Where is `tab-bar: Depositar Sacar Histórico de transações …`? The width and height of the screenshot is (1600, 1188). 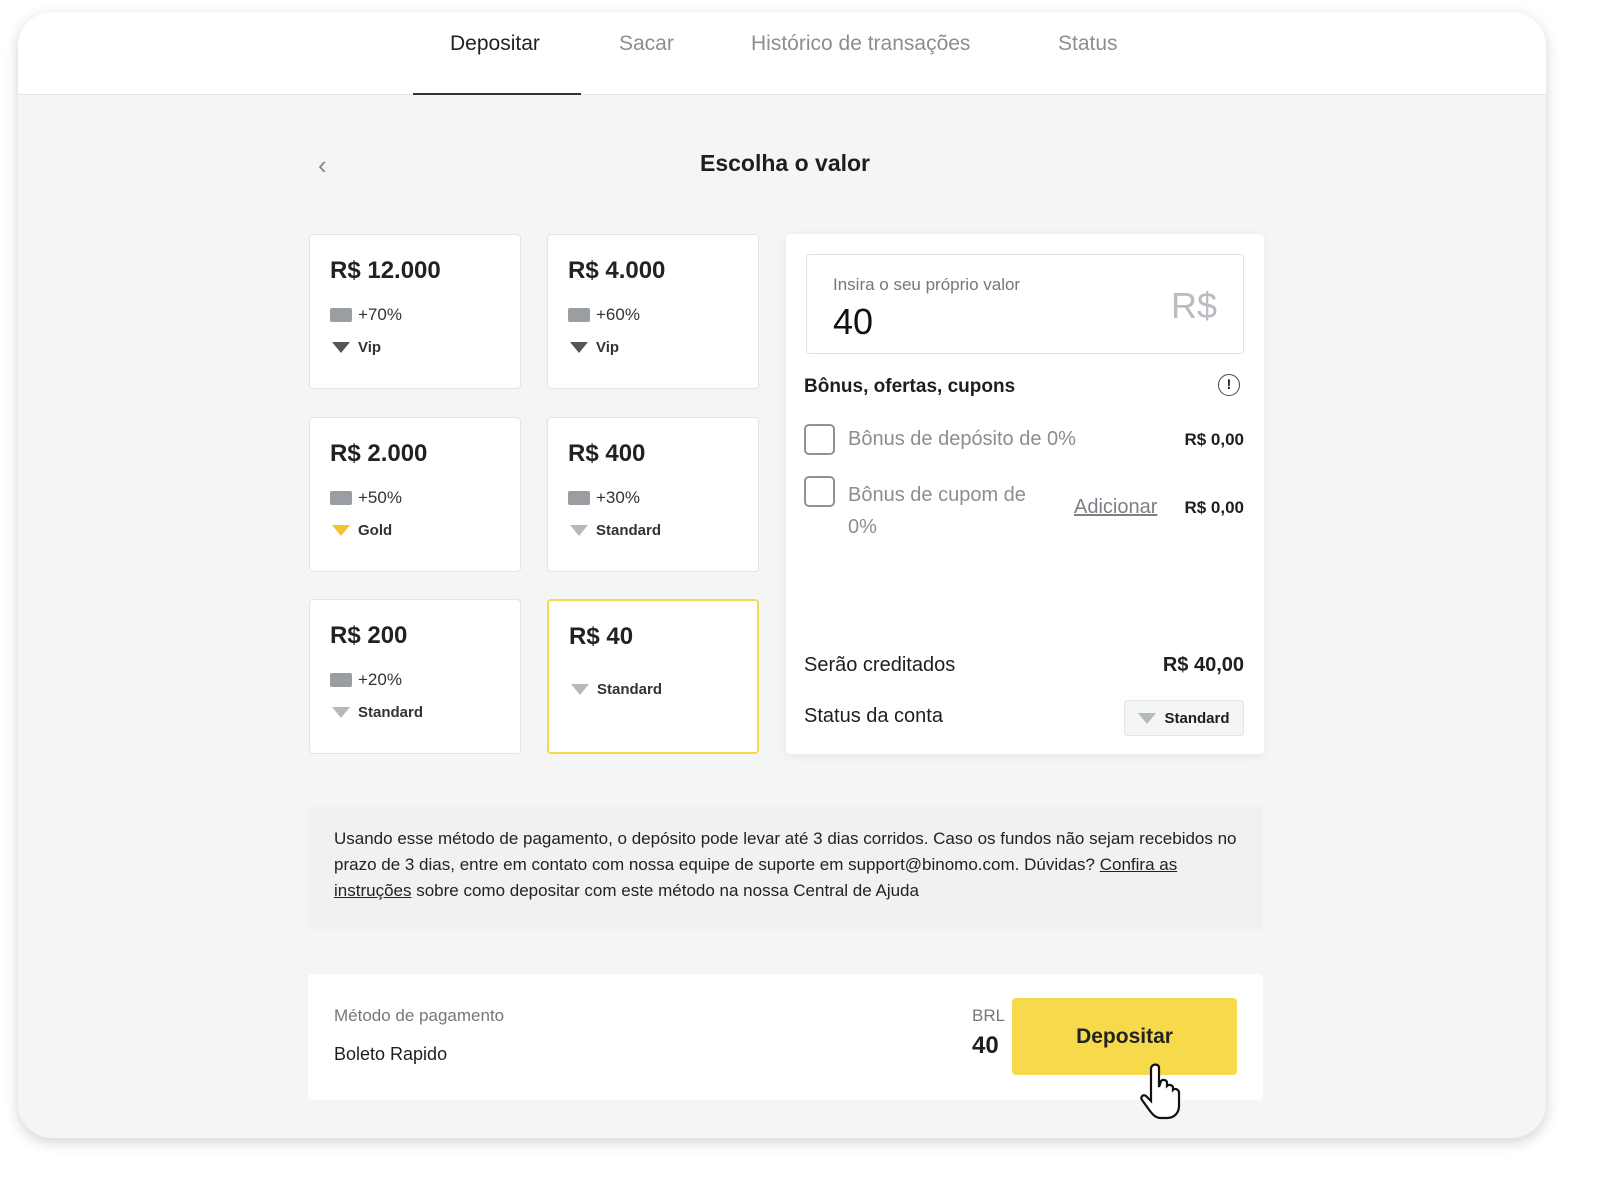
tab-bar: Depositar Sacar Histórico de transações … is located at coordinates (782, 53).